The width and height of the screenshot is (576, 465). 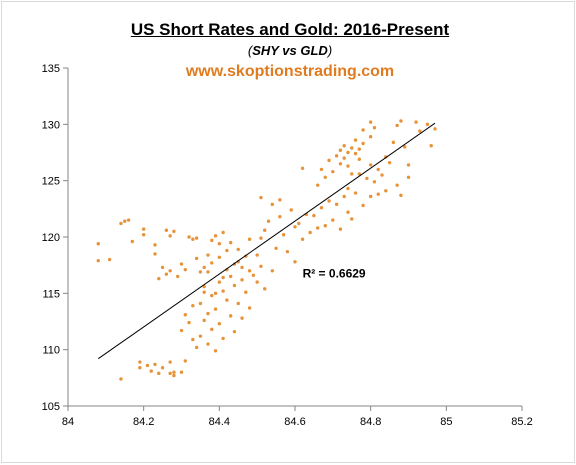 I want to click on y-tick-label: 105, so click(x=51, y=407).